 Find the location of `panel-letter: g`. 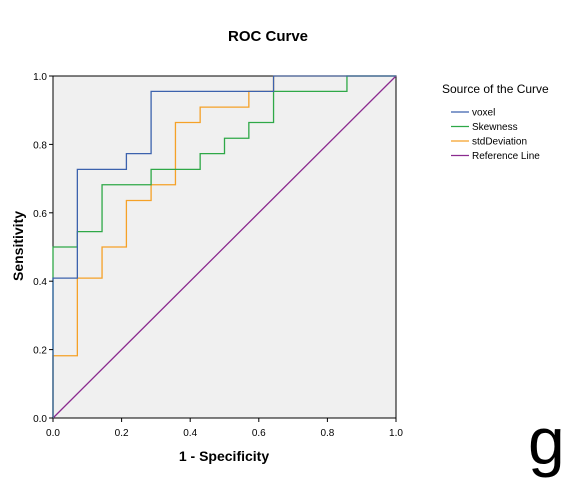

panel-letter: g is located at coordinates (546, 441).